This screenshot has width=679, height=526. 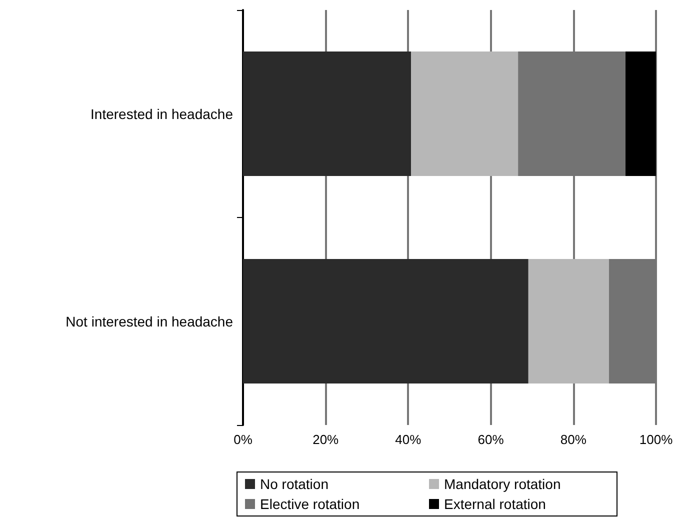 What do you see at coordinates (495, 504) in the screenshot?
I see `legend-label: External rotation` at bounding box center [495, 504].